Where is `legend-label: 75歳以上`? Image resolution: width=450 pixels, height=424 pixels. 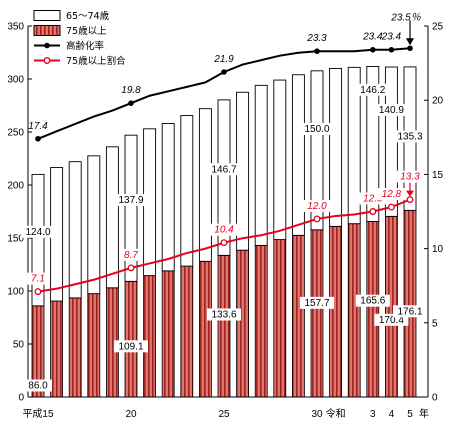 legend-label: 75歳以上 is located at coordinates (86, 31).